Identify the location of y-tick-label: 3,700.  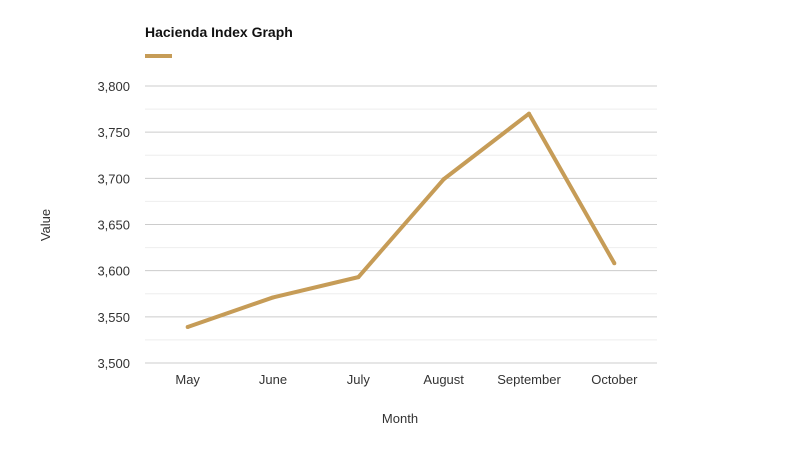
(113, 178).